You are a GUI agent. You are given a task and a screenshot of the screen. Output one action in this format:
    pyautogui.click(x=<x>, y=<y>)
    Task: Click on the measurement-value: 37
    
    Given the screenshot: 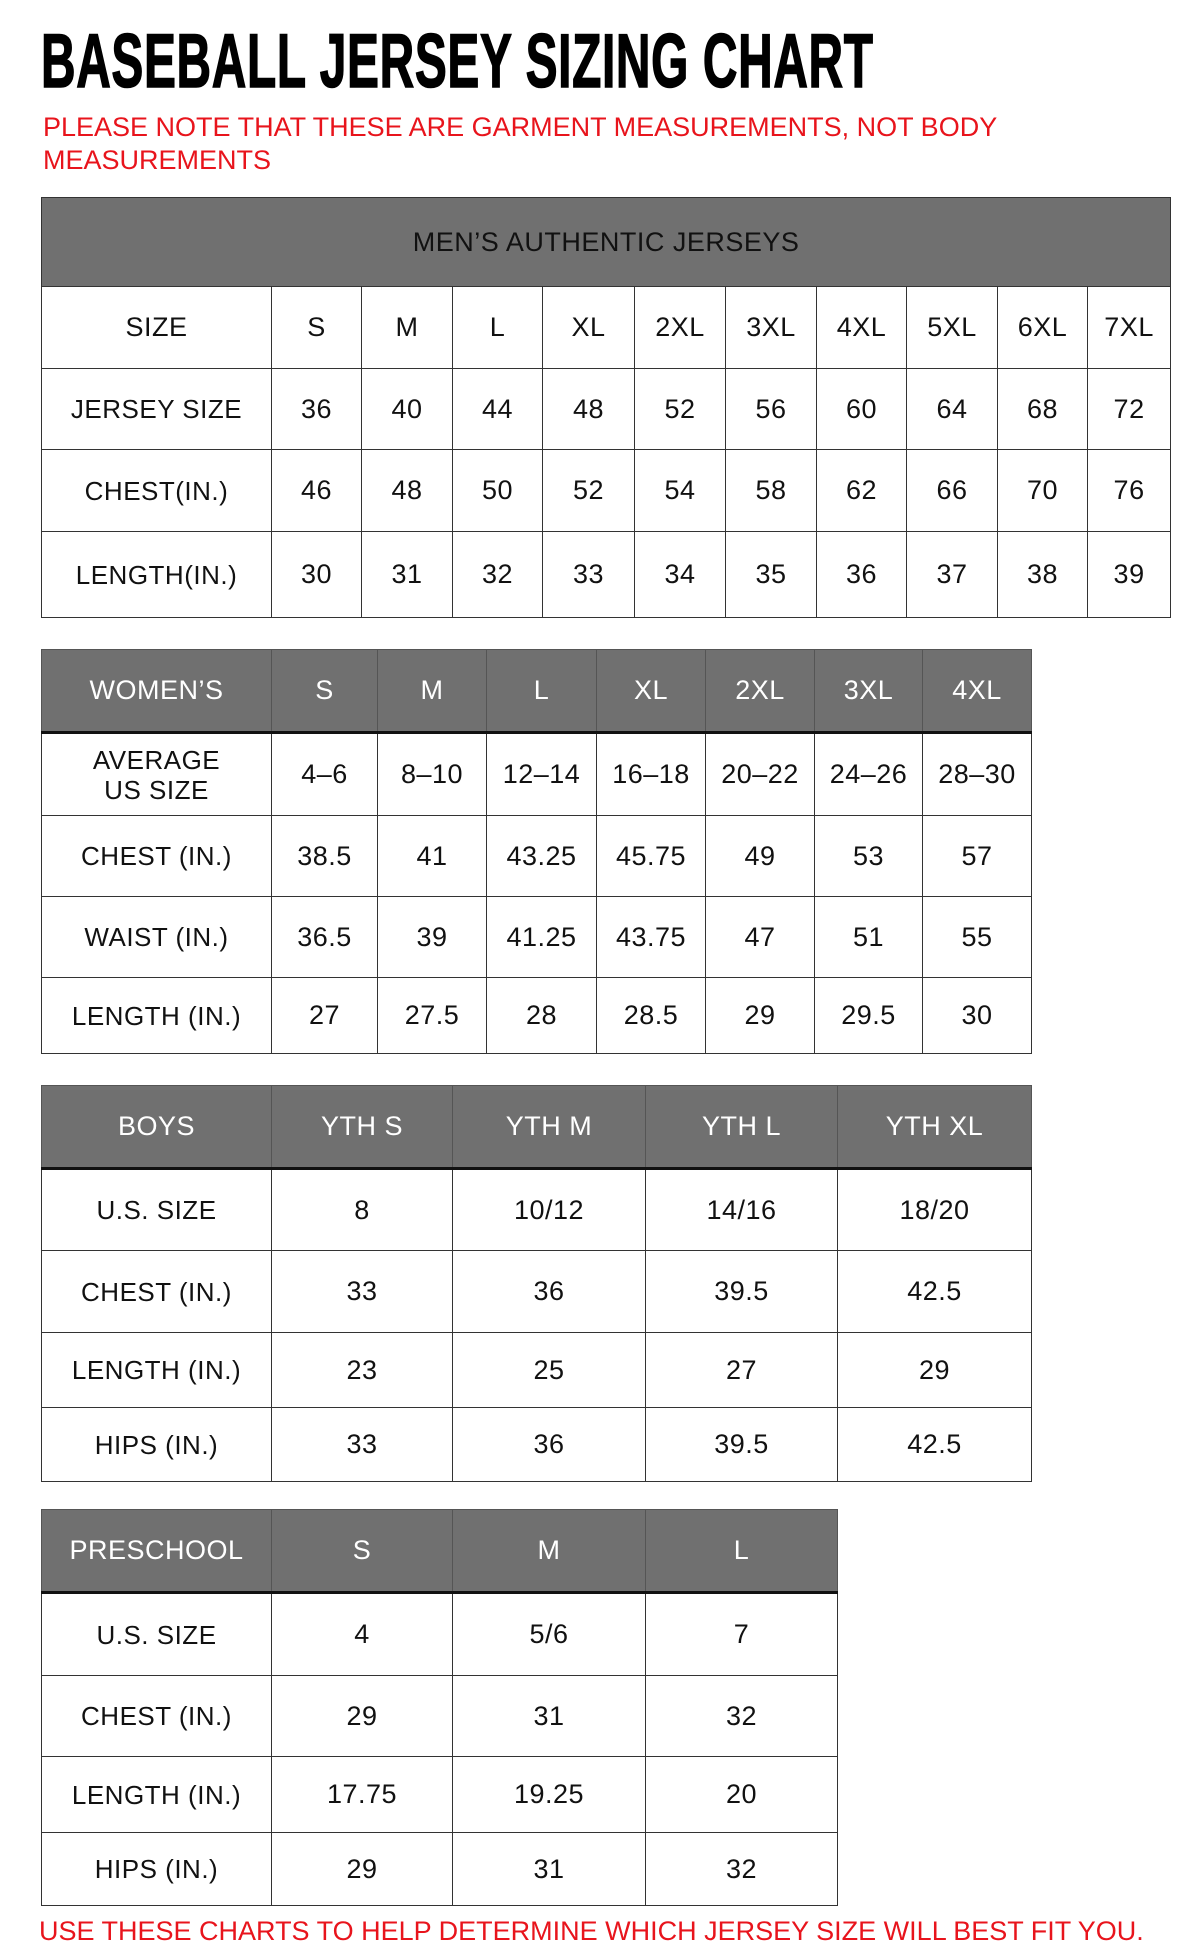 What is the action you would take?
    pyautogui.click(x=952, y=574)
    